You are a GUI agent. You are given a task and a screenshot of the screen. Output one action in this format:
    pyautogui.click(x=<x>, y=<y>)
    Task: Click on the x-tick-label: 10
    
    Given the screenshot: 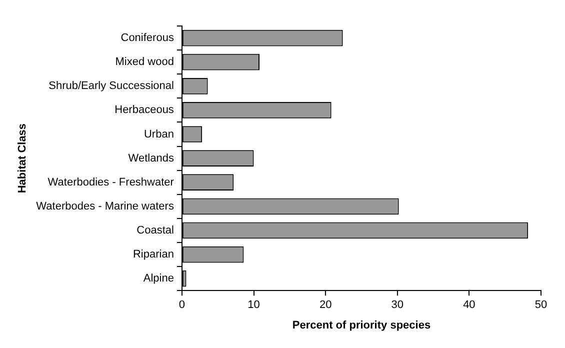 What is the action you would take?
    pyautogui.click(x=254, y=305)
    